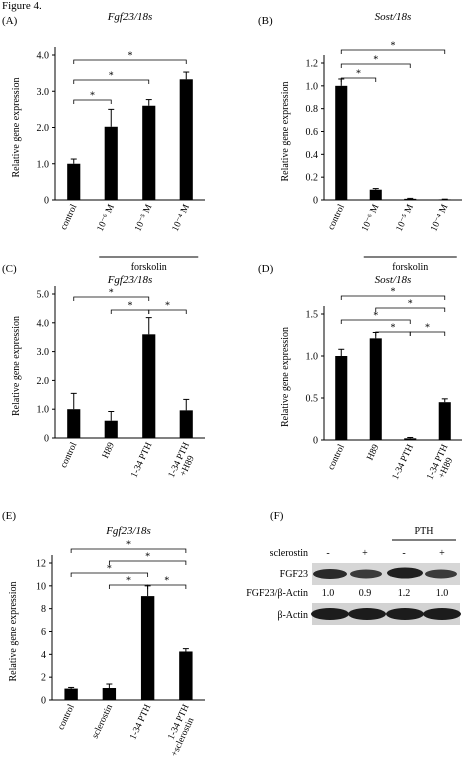 The image size is (474, 758). What do you see at coordinates (312, 315) in the screenshot?
I see `y-tick-label: 1.5` at bounding box center [312, 315].